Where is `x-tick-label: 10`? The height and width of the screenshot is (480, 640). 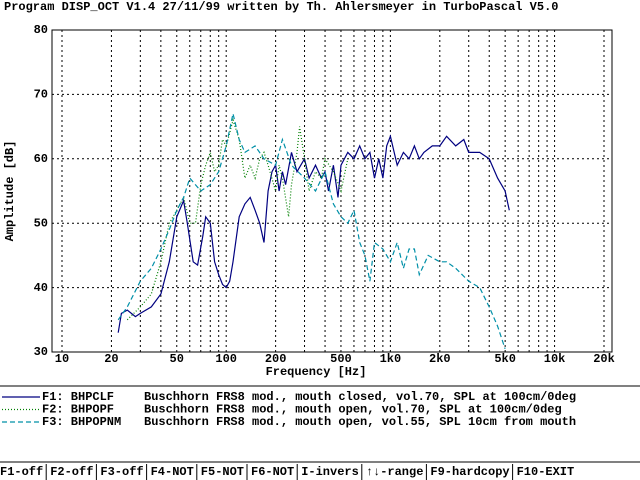
x-tick-label: 10 is located at coordinates (62, 359).